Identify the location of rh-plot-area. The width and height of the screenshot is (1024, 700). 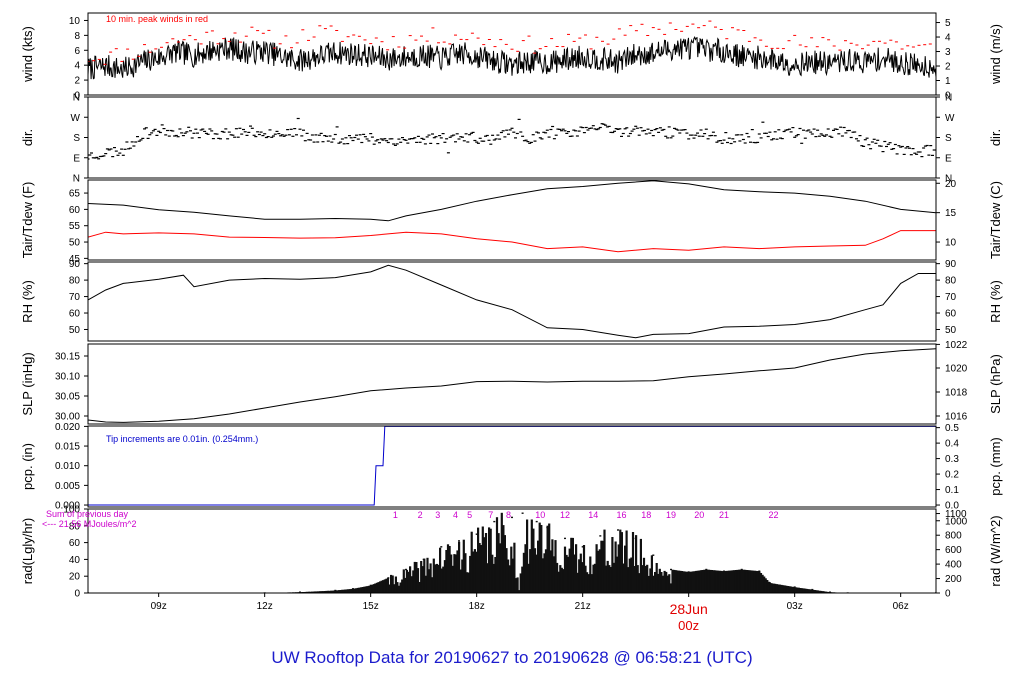
(512, 301).